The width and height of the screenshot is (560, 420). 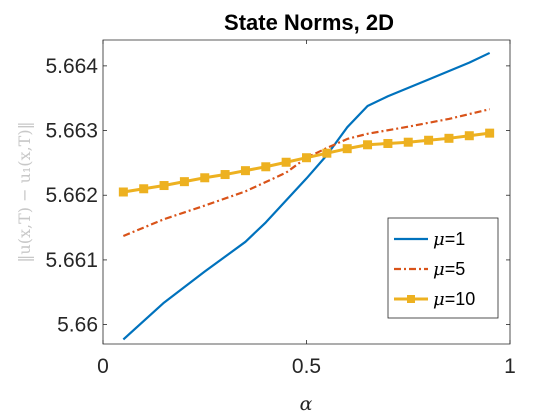 I want to click on y-tick-label: 5.66, so click(x=77, y=325).